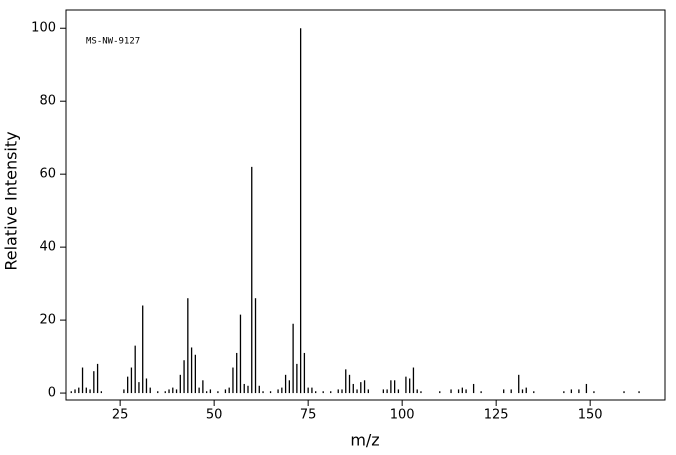  I want to click on y-tick-label: 60, so click(47, 174).